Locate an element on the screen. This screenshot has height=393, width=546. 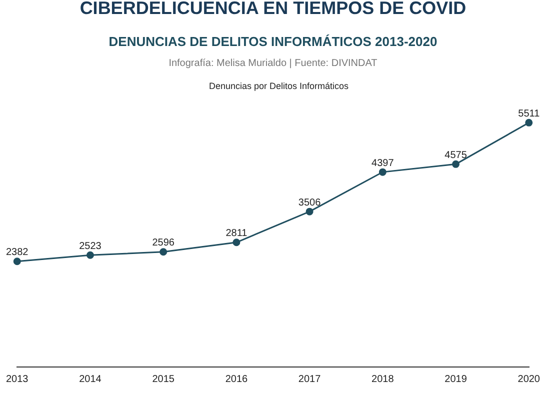
x-tick-label: 2013 is located at coordinates (17, 379).